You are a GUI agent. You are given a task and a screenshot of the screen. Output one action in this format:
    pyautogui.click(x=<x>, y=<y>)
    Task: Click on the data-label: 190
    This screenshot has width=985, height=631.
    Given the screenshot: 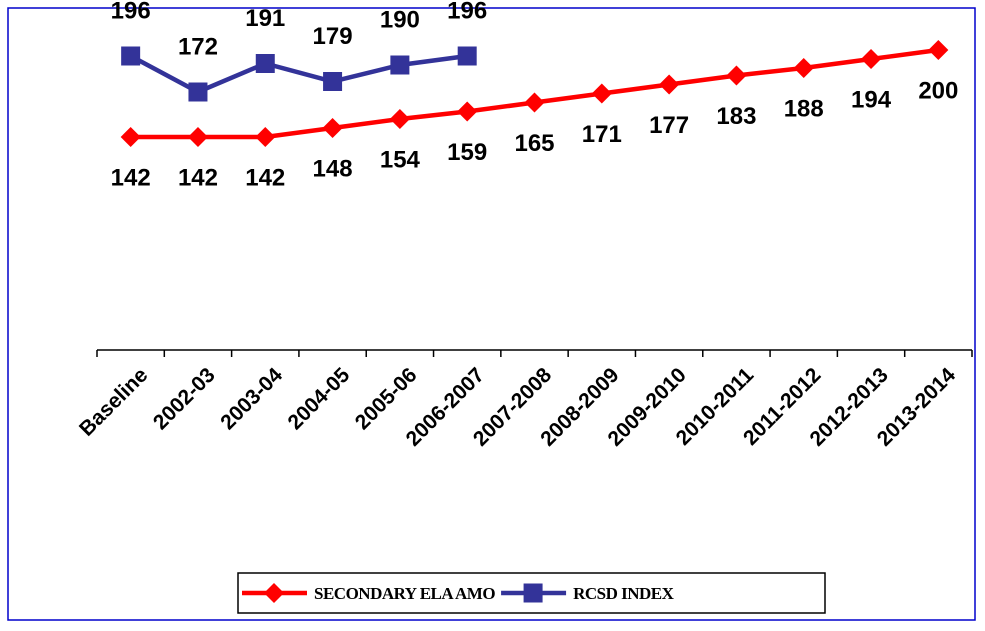 What is the action you would take?
    pyautogui.click(x=400, y=19)
    